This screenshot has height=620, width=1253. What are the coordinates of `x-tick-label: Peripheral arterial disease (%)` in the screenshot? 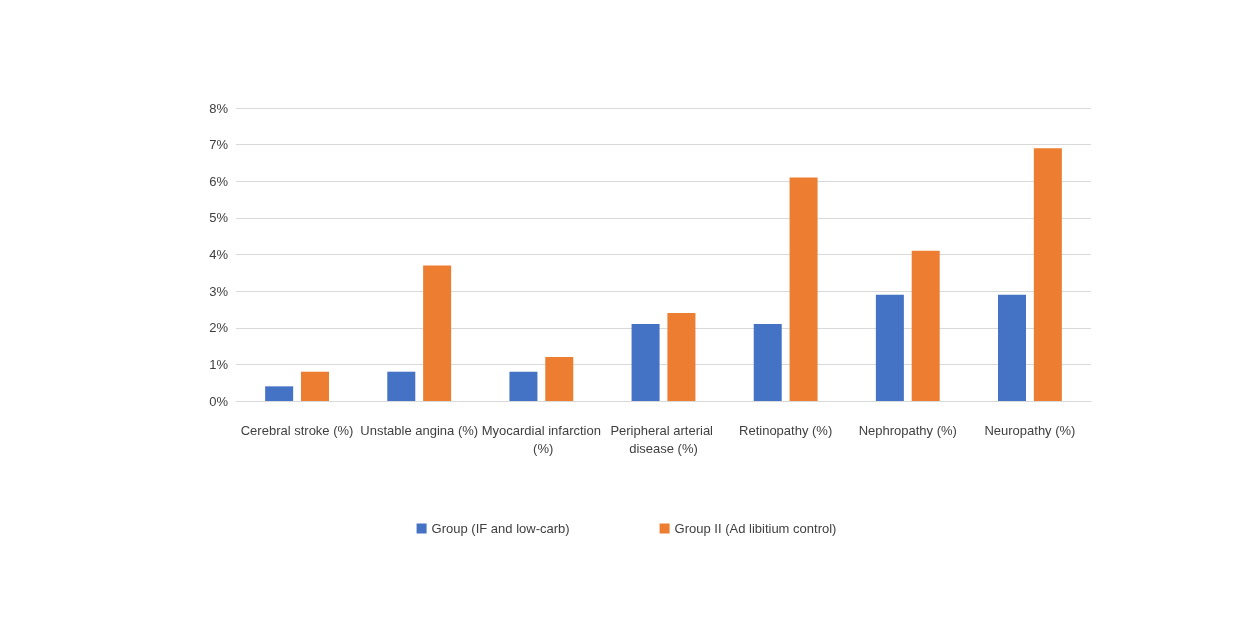 It's located at (663, 439).